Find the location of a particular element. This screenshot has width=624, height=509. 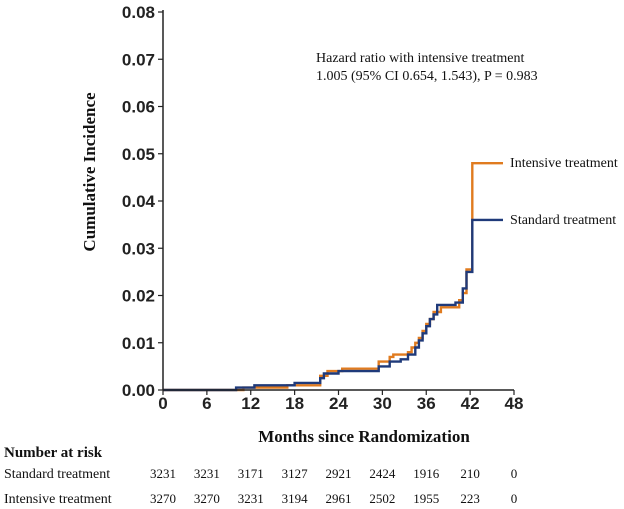

risk-cell: 210 is located at coordinates (470, 473).